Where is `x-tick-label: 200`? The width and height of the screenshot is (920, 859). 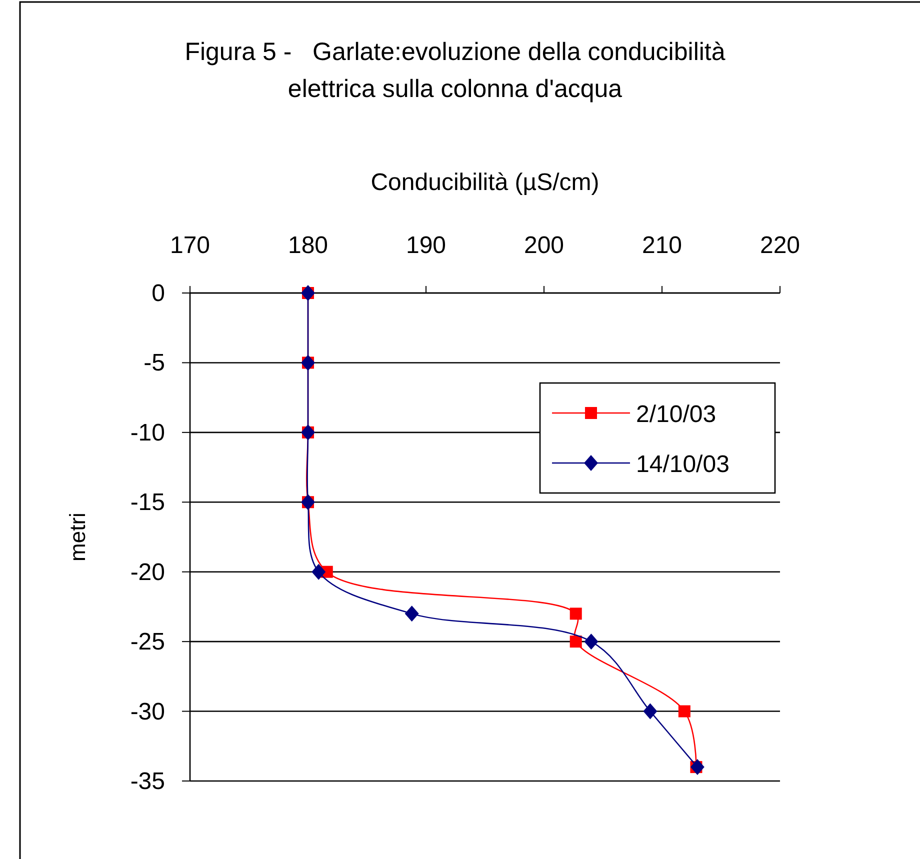 x-tick-label: 200 is located at coordinates (544, 245).